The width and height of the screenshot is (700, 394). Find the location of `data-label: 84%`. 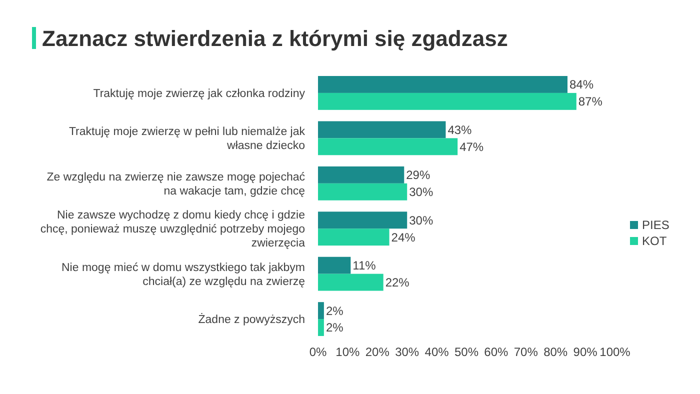

data-label: 84% is located at coordinates (581, 85).